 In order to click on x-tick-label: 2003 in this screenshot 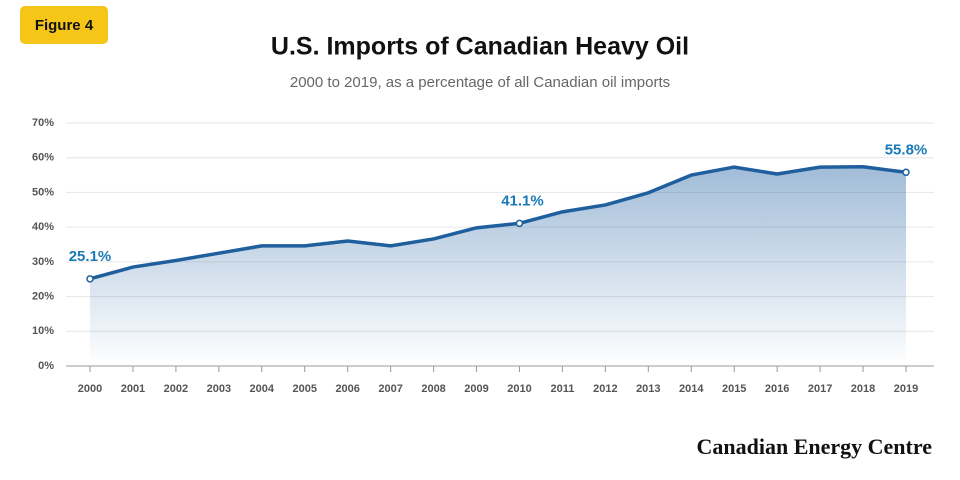, I will do `click(219, 389)`.